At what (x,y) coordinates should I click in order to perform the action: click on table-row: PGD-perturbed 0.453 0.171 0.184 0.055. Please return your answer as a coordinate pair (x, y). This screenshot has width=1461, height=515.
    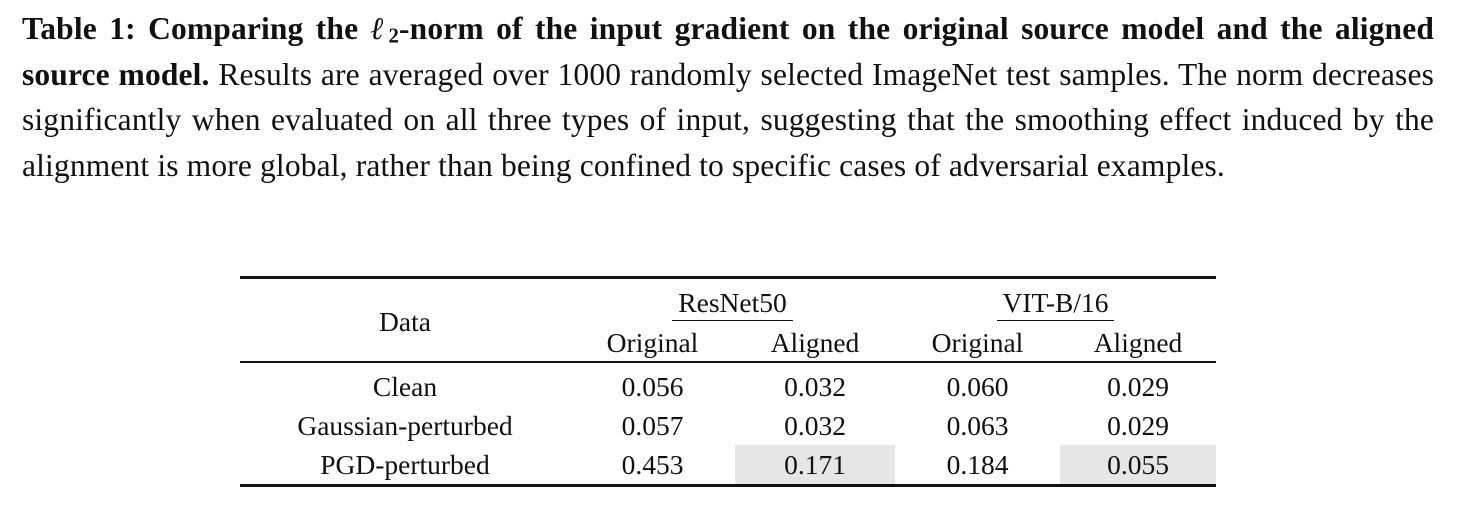
    Looking at the image, I should click on (728, 466).